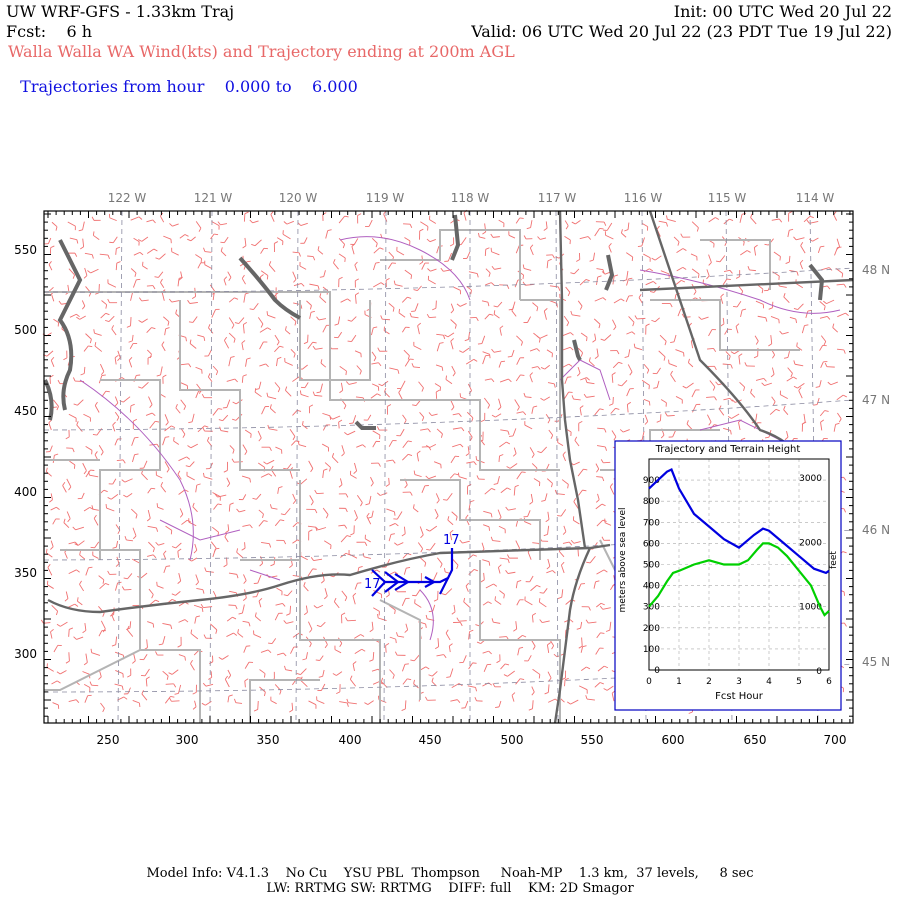  I want to click on trajectory-arrow, so click(392, 582).